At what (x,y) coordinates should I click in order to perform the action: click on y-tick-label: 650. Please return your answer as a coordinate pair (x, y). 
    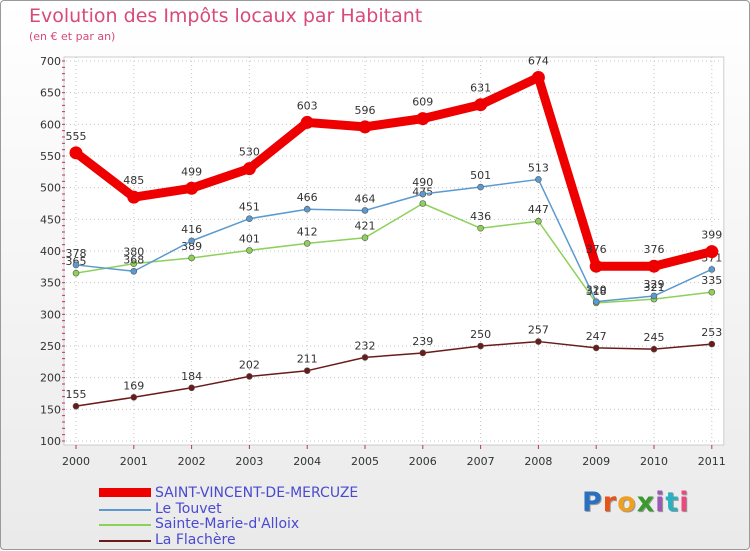
    Looking at the image, I should click on (50, 93).